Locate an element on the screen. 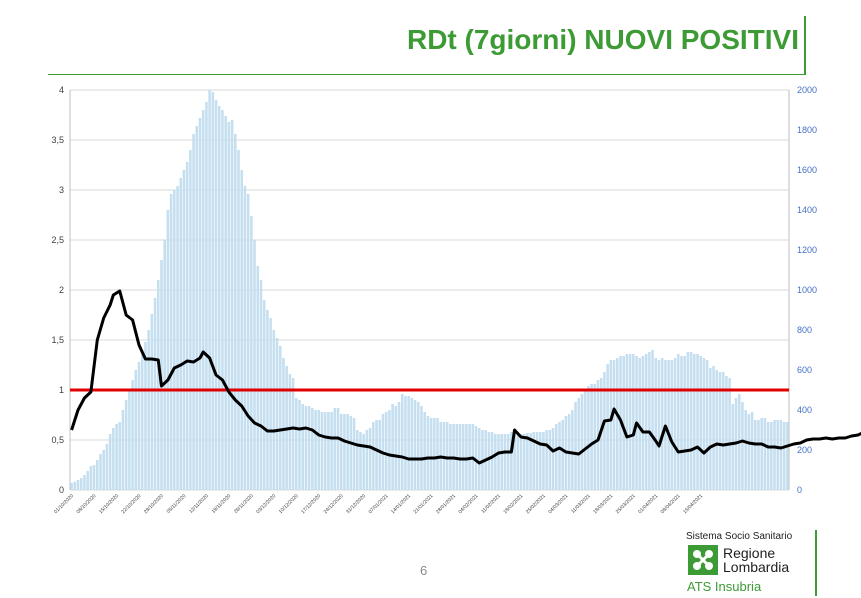  right-axis-tick-label: 1600 is located at coordinates (807, 170).